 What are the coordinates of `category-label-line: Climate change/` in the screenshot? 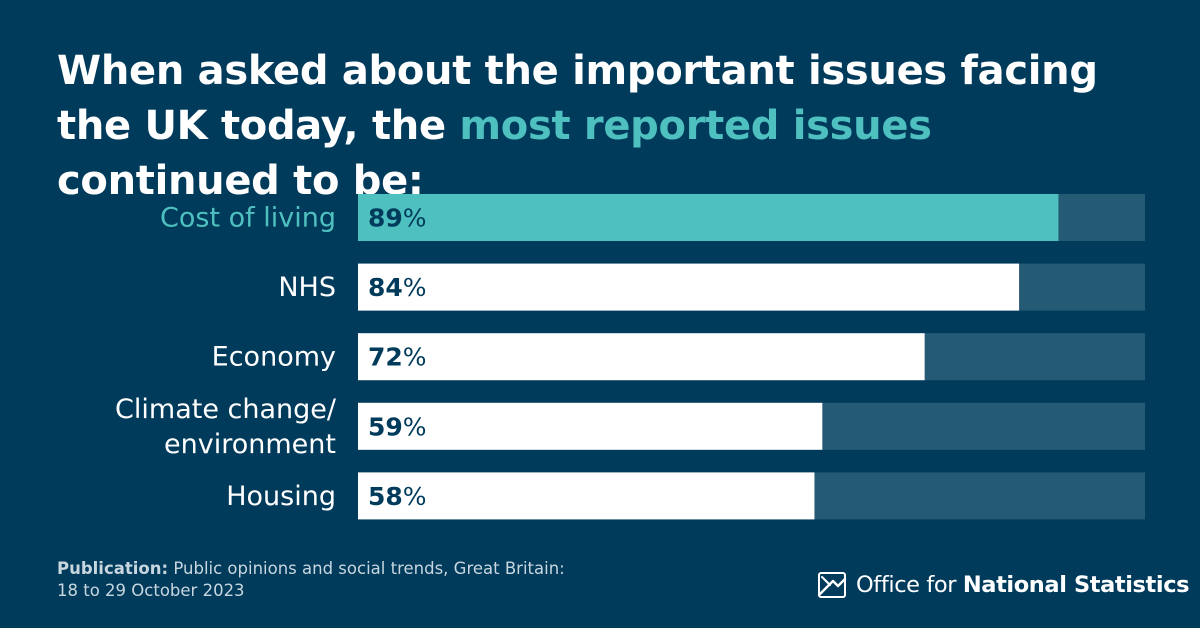 It's located at (226, 409).